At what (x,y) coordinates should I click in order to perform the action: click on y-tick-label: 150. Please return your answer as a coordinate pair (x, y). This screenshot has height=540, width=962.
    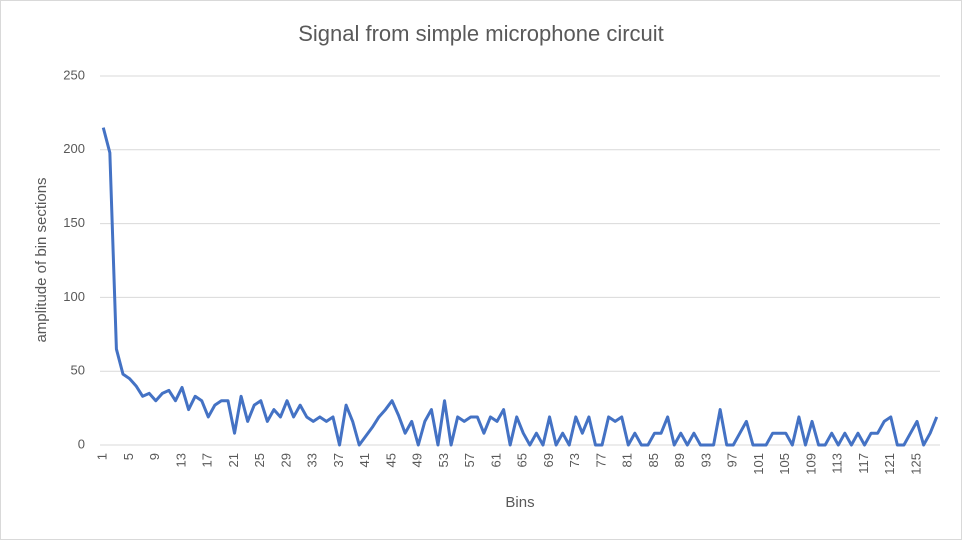
    Looking at the image, I should click on (74, 222).